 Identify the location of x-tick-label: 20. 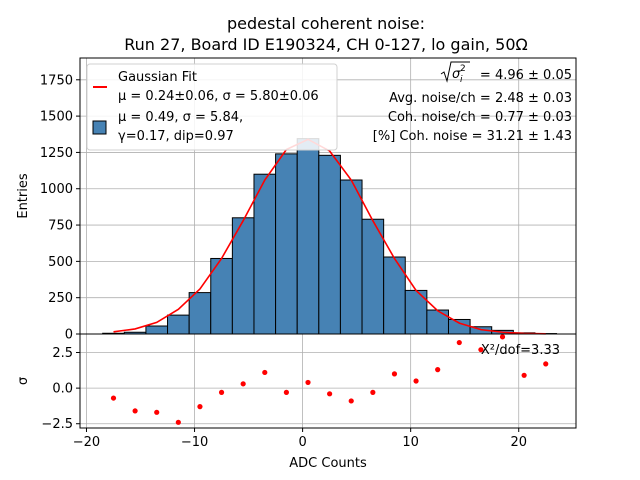
(518, 442).